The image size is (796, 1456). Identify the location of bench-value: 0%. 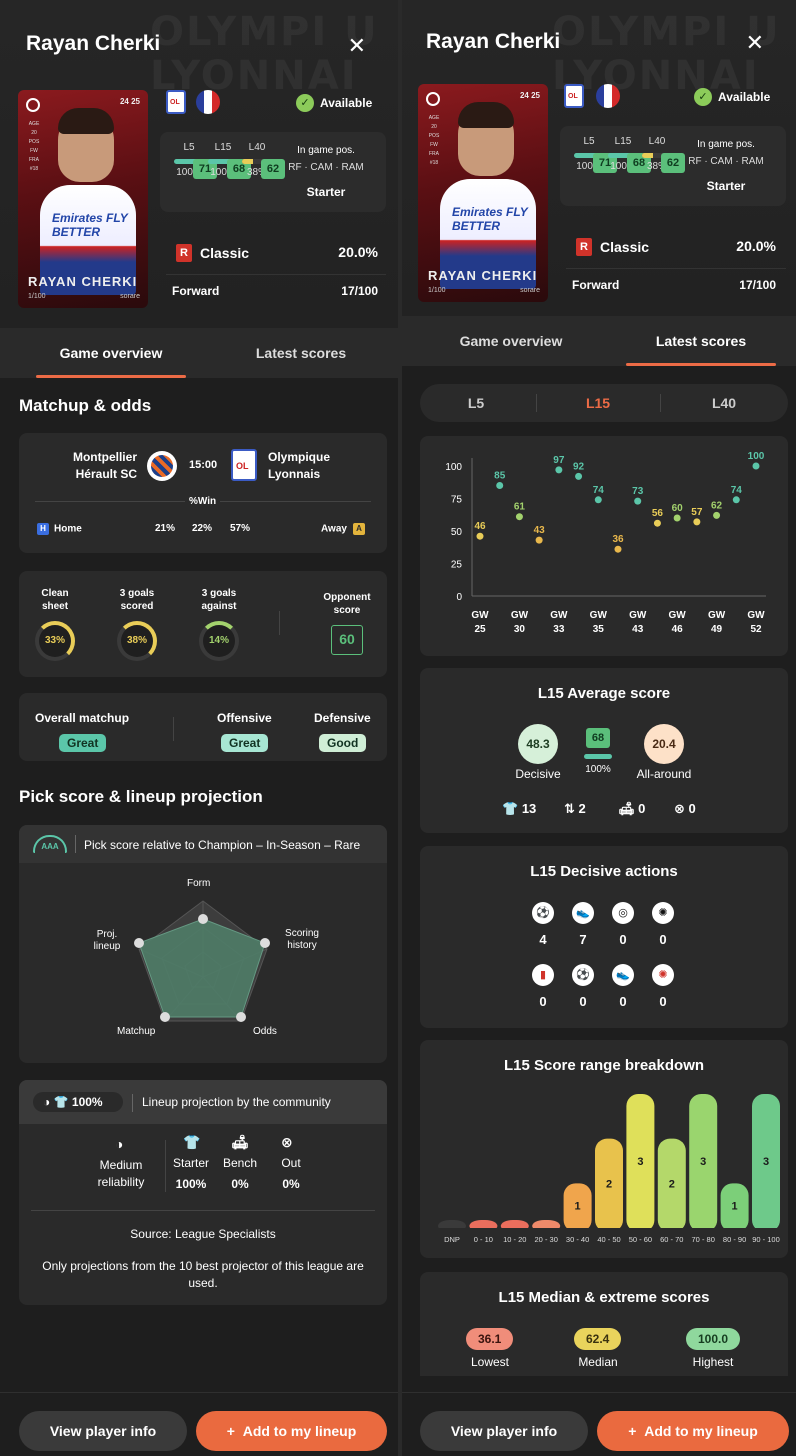
(240, 1184).